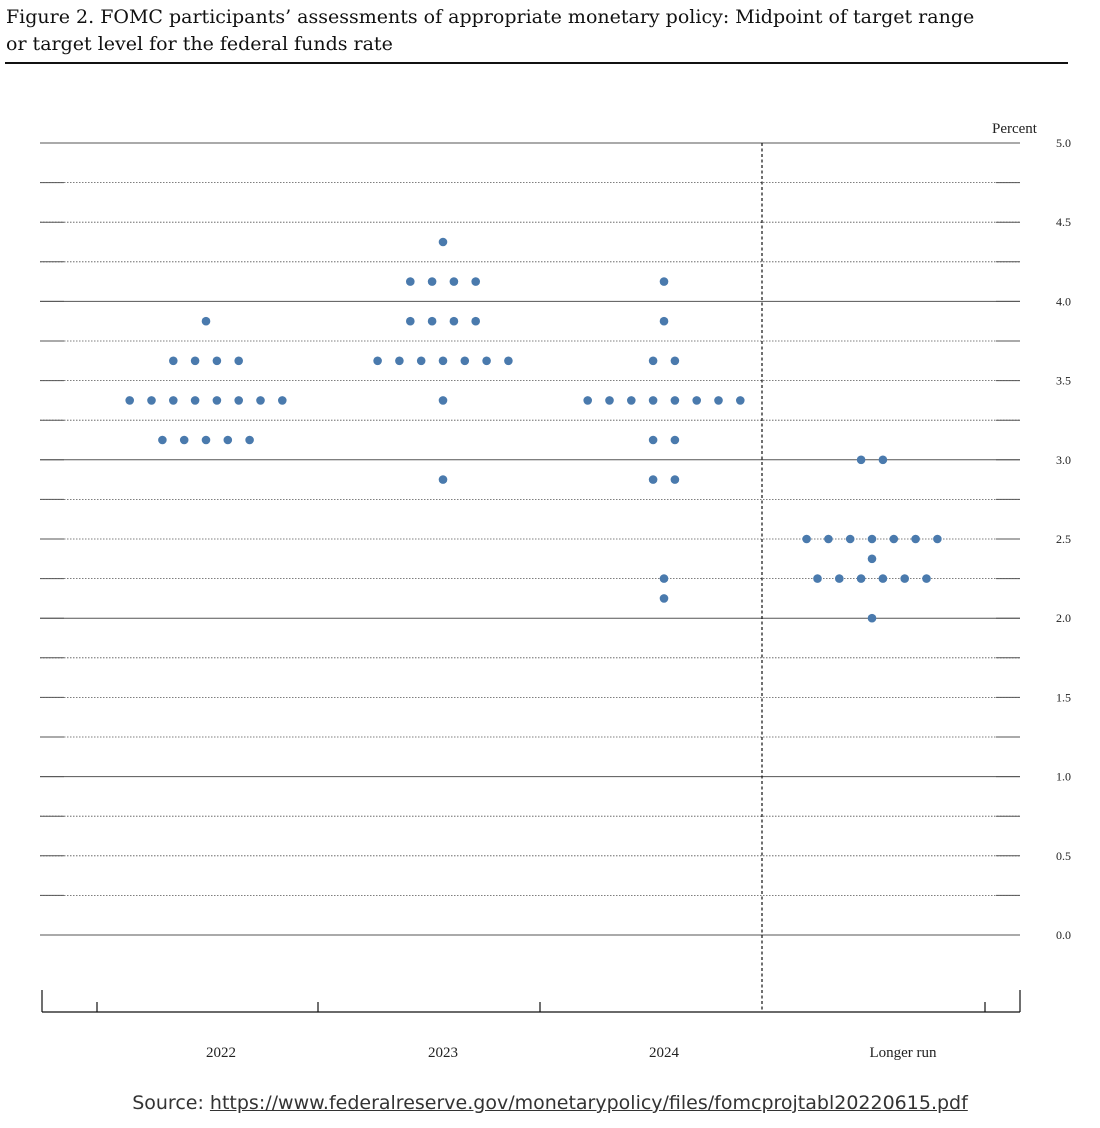 The width and height of the screenshot is (1100, 1128). What do you see at coordinates (1015, 129) in the screenshot?
I see `y-axis-unit-label: Percent` at bounding box center [1015, 129].